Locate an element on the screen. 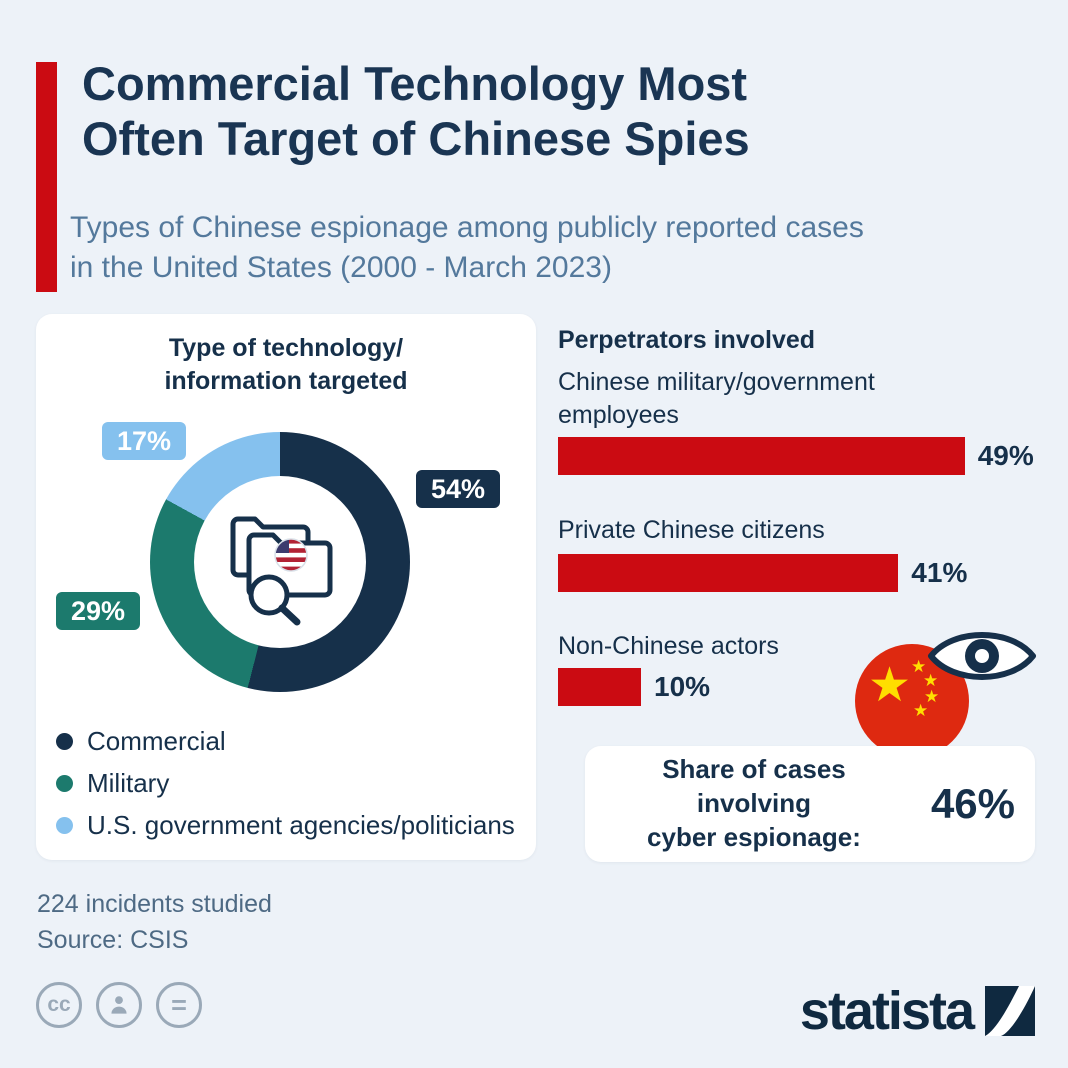 Image resolution: width=1068 pixels, height=1068 pixels. no-derivatives-icon: = is located at coordinates (179, 1005).